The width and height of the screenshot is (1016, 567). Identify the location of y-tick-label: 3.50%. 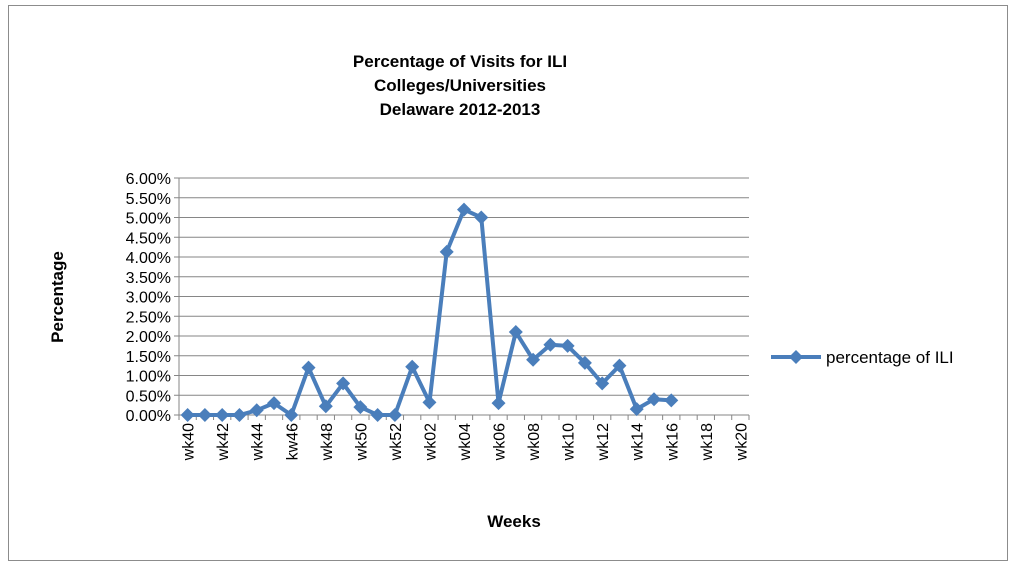
(148, 278).